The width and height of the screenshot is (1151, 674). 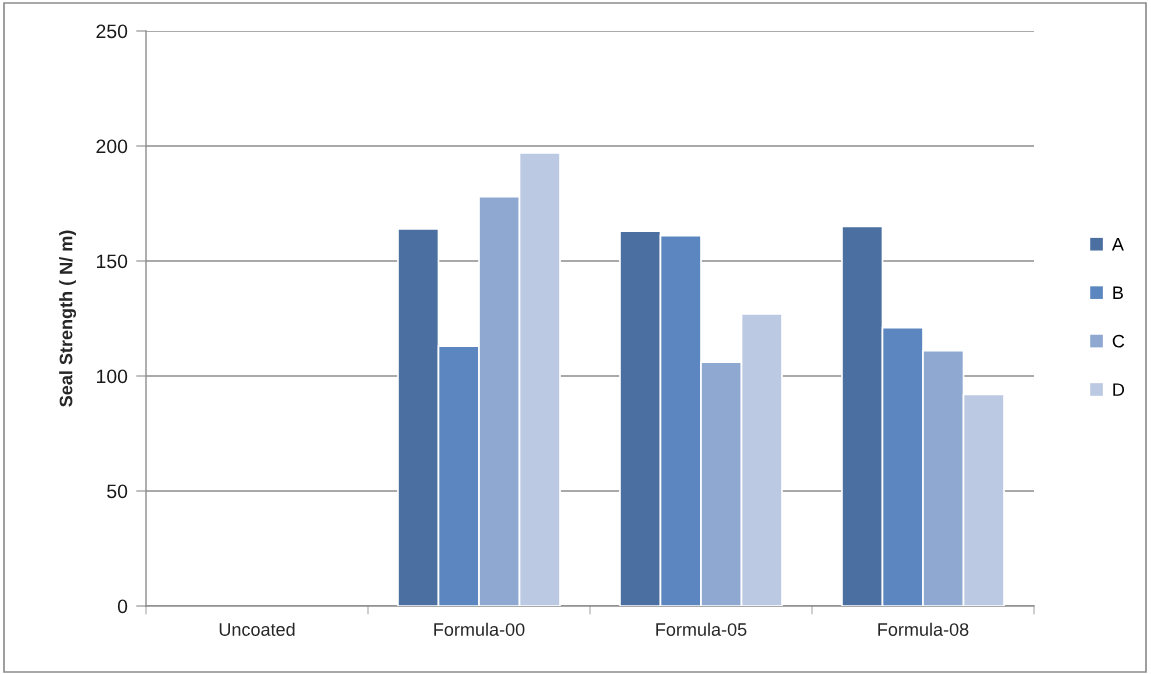 I want to click on y-tick-label: 50, so click(x=117, y=491).